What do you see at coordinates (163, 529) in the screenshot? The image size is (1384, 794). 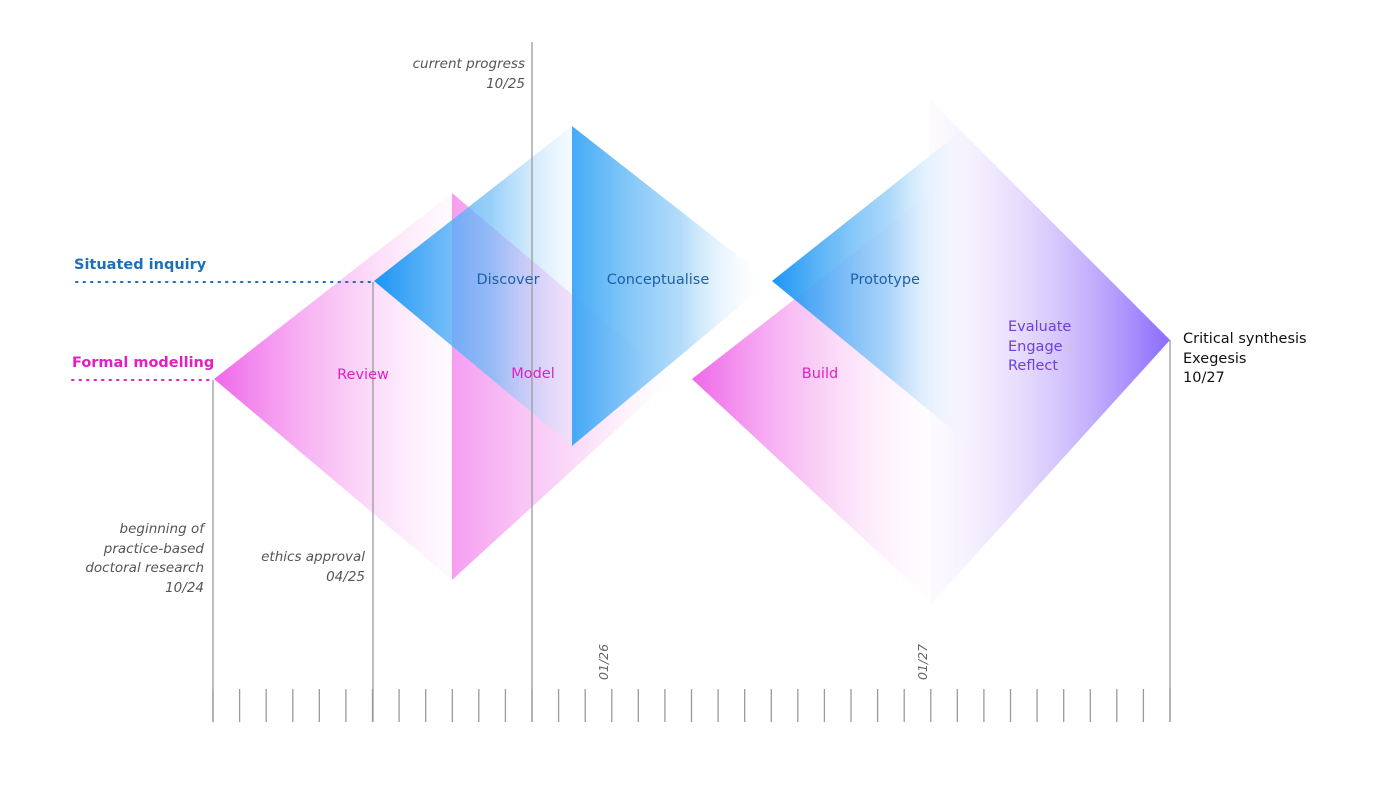 I see `start-text-1: beginning of` at bounding box center [163, 529].